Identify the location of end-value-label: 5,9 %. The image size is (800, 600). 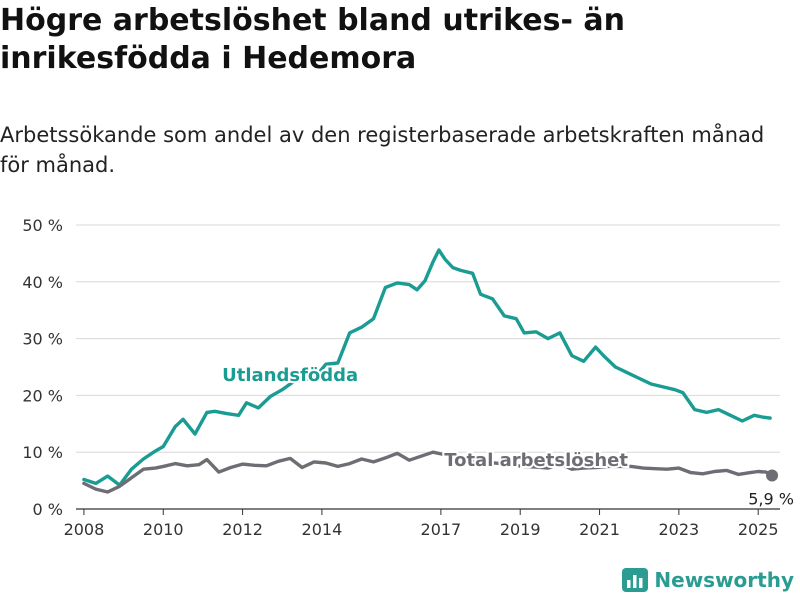
(771, 498).